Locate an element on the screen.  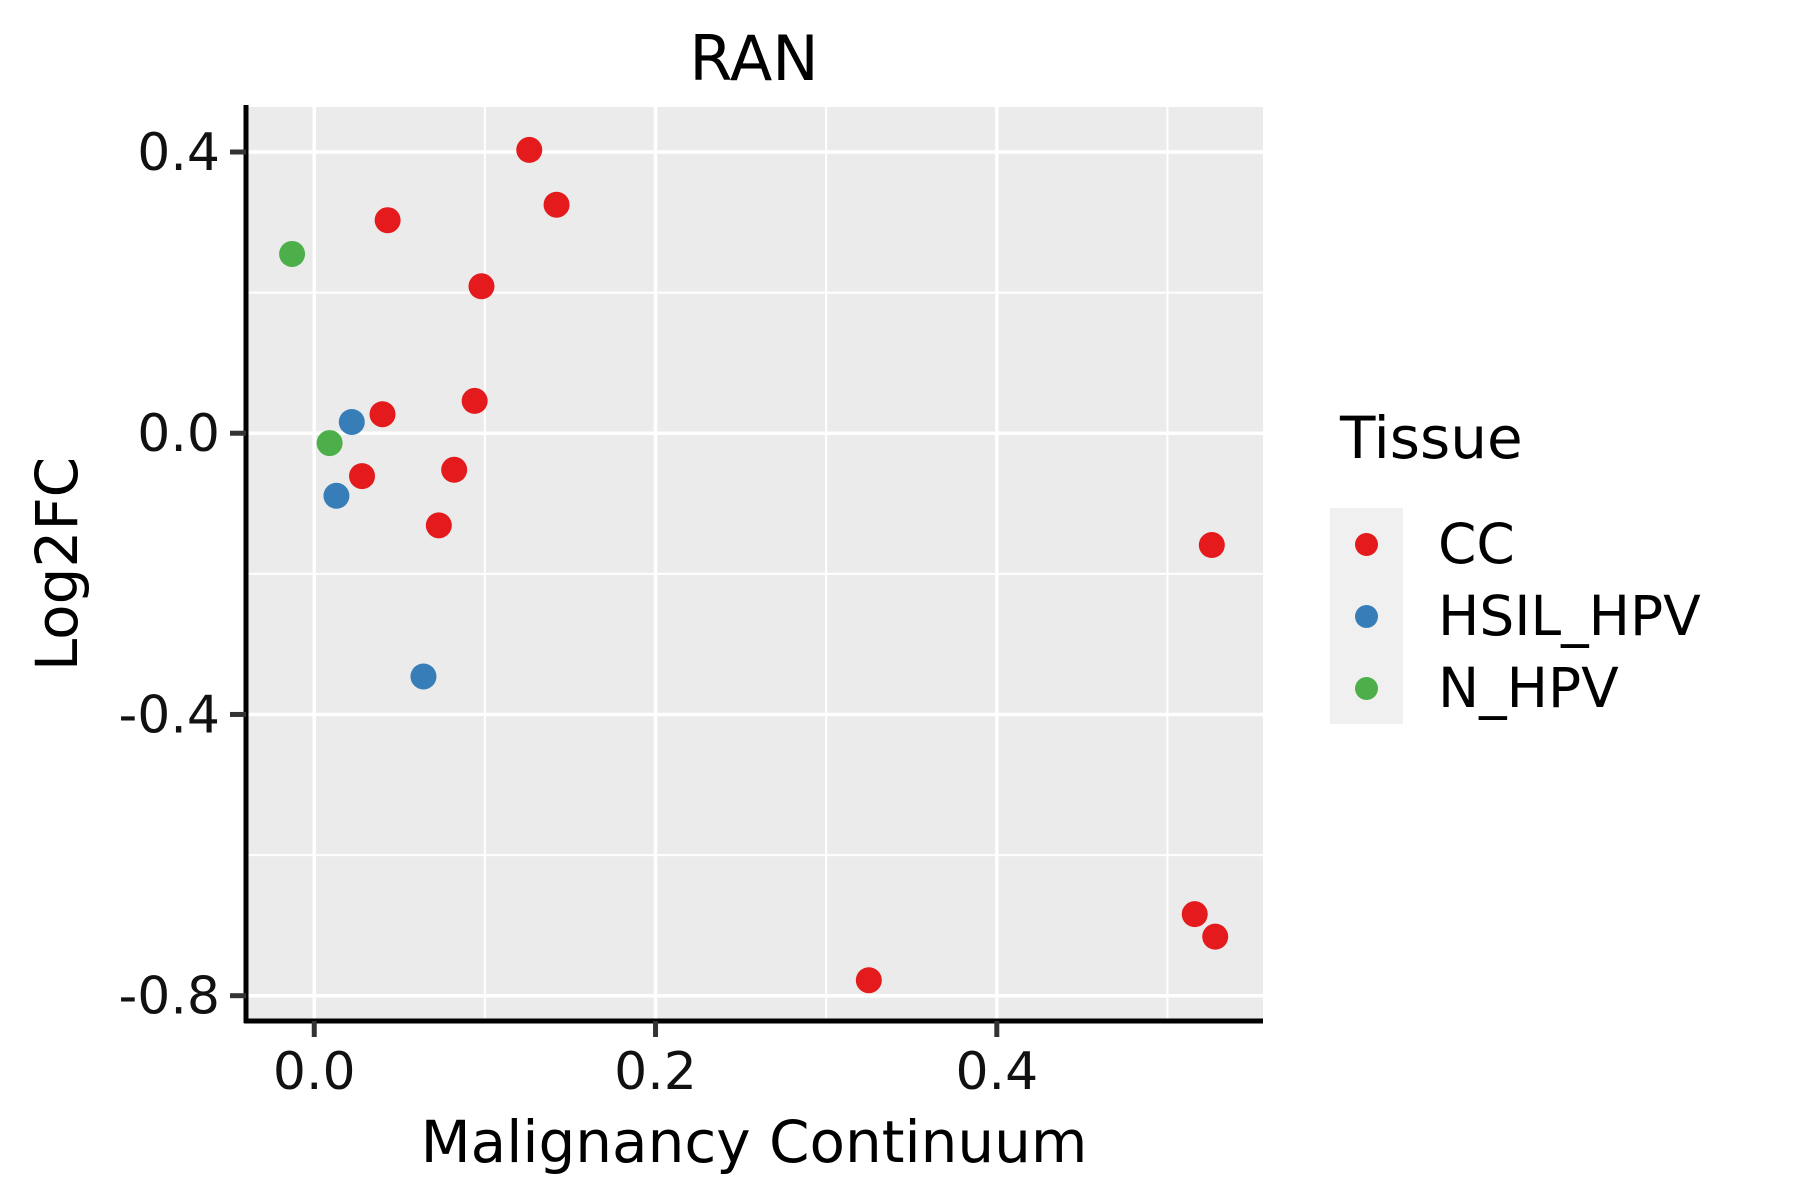
legend-dot-n-hpv-icon is located at coordinates (1366, 688).